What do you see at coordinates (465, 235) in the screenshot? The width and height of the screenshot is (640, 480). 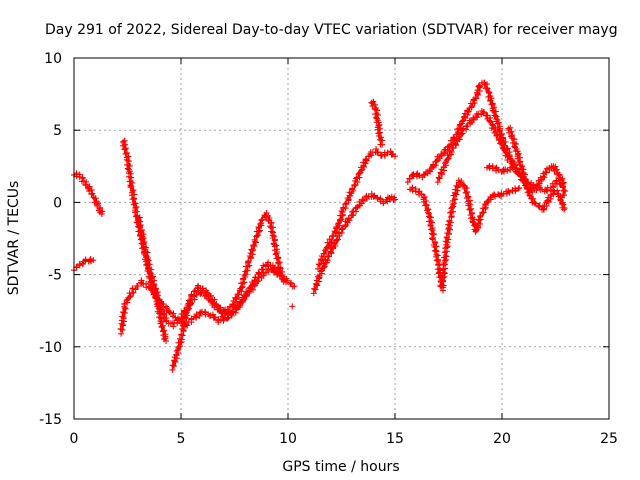 I see `series-track-l` at bounding box center [465, 235].